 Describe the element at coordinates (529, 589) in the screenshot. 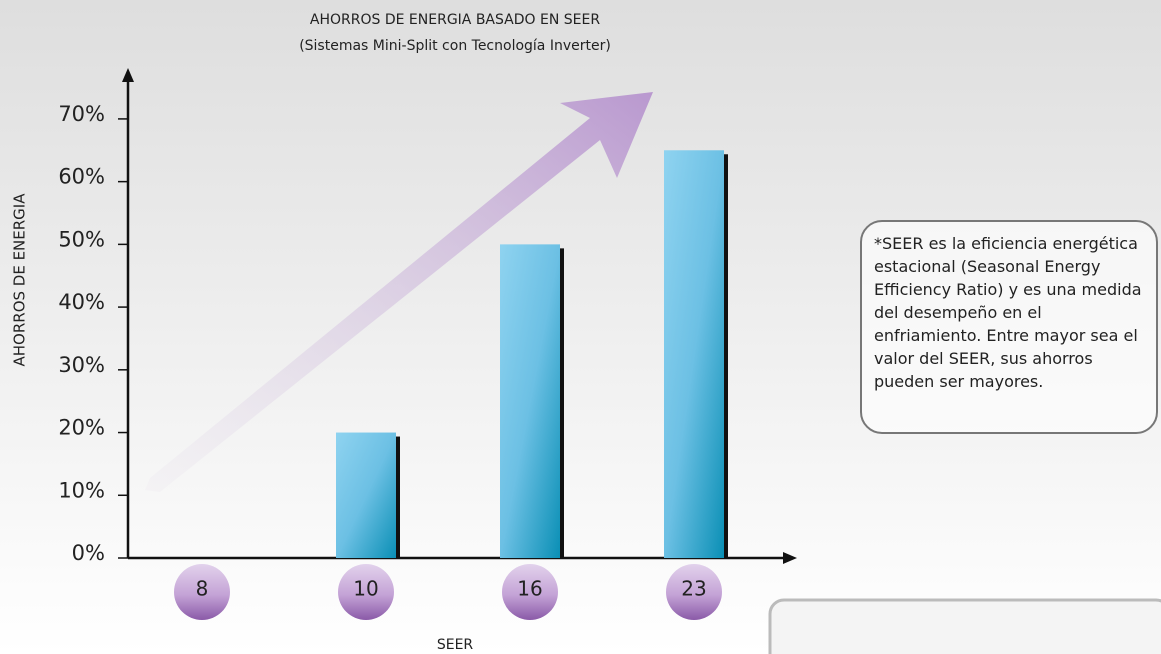

I see `x-tick-label: 16` at that location.